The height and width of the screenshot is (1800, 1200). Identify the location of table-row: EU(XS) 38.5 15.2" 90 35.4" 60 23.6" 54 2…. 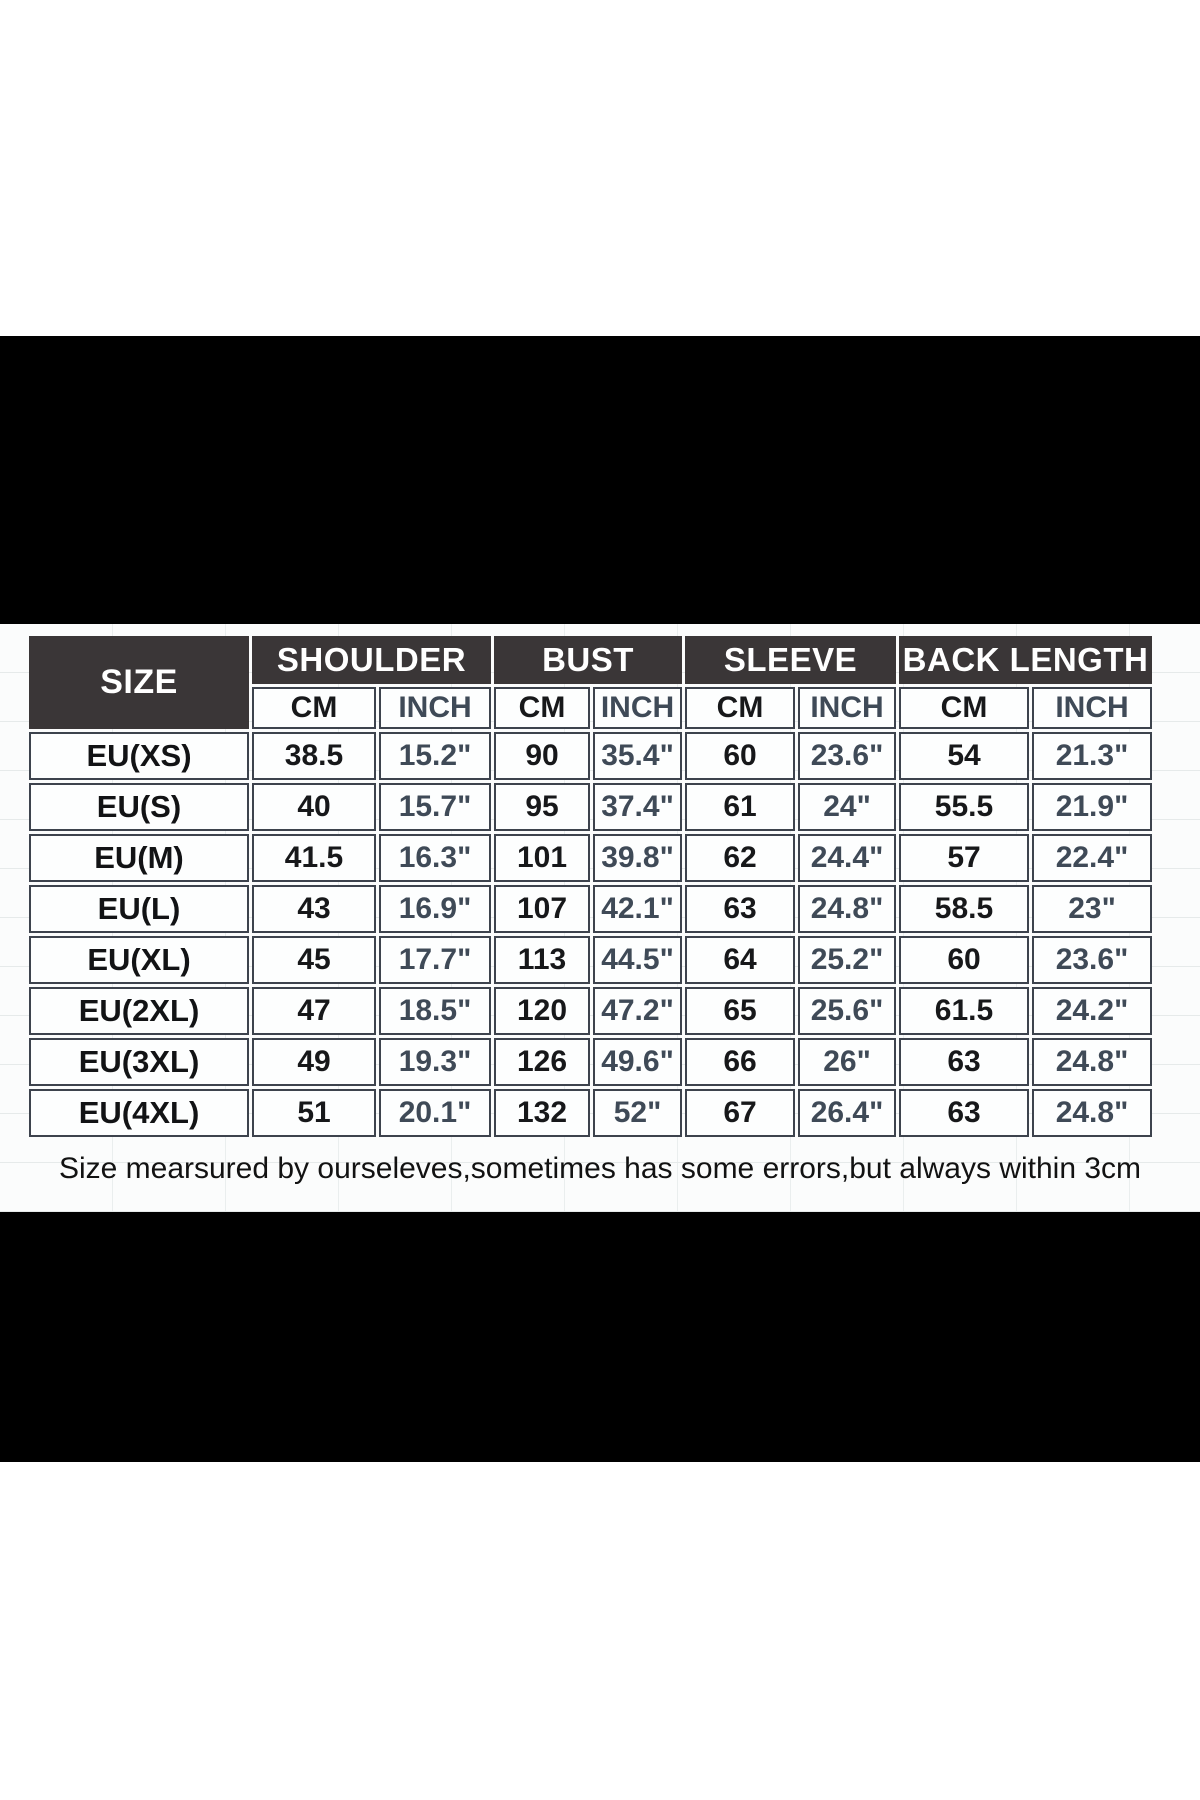
(590, 756).